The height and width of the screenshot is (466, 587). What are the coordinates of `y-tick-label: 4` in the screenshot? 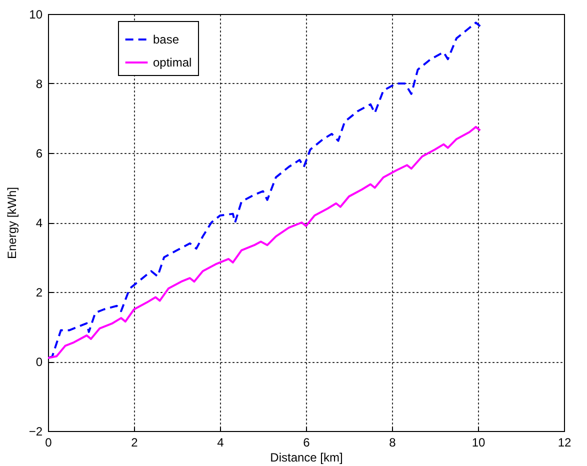 It's located at (39, 223).